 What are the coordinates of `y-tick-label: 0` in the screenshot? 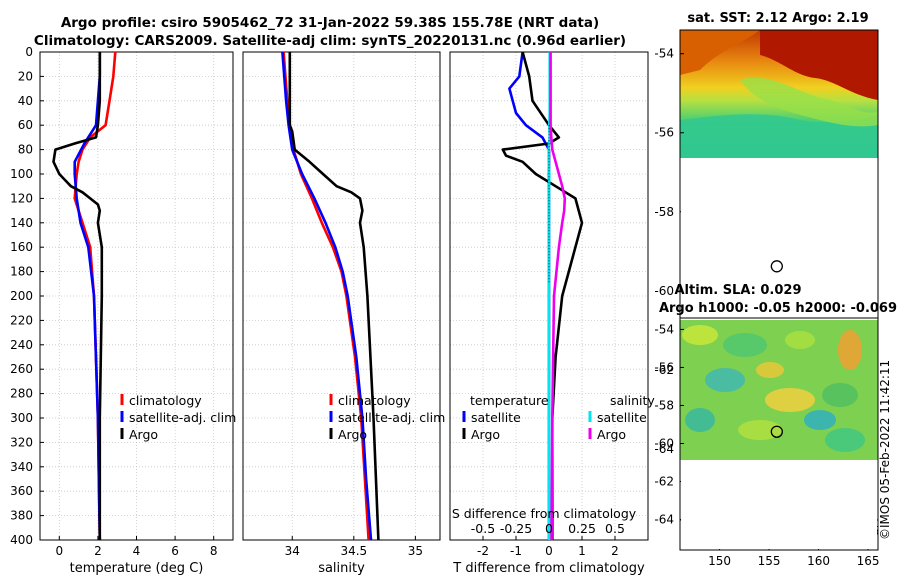 It's located at (29, 52).